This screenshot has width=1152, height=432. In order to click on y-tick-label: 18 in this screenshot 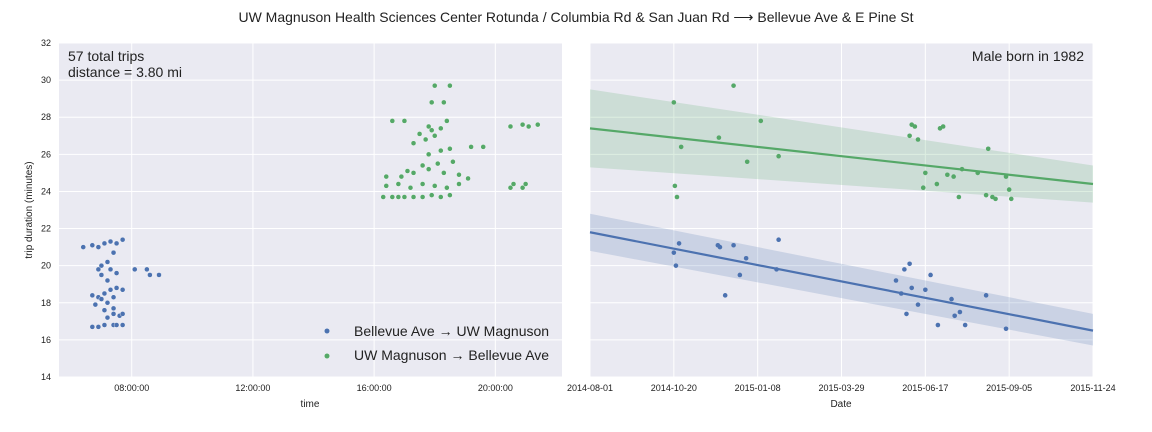, I will do `click(46, 303)`.